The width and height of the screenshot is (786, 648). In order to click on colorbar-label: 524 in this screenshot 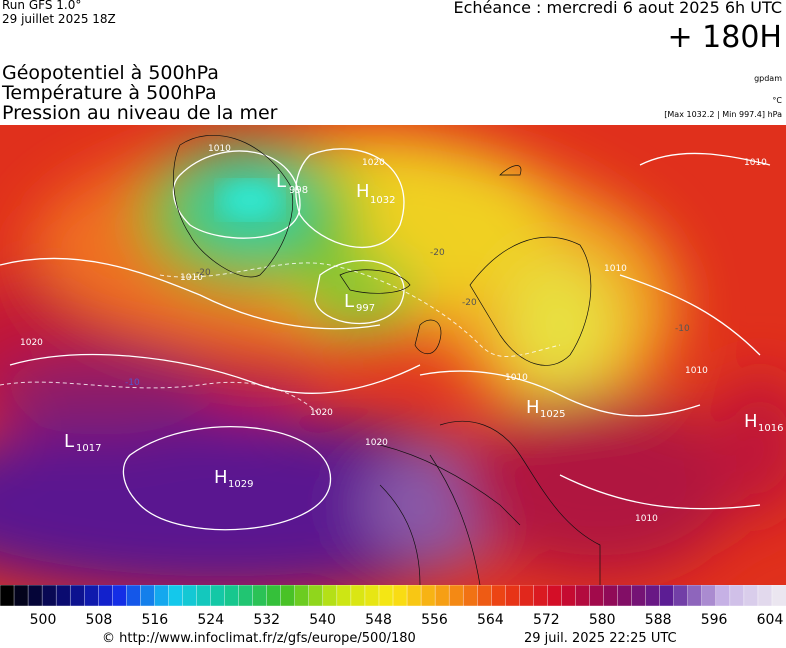, I will do `click(210, 618)`.